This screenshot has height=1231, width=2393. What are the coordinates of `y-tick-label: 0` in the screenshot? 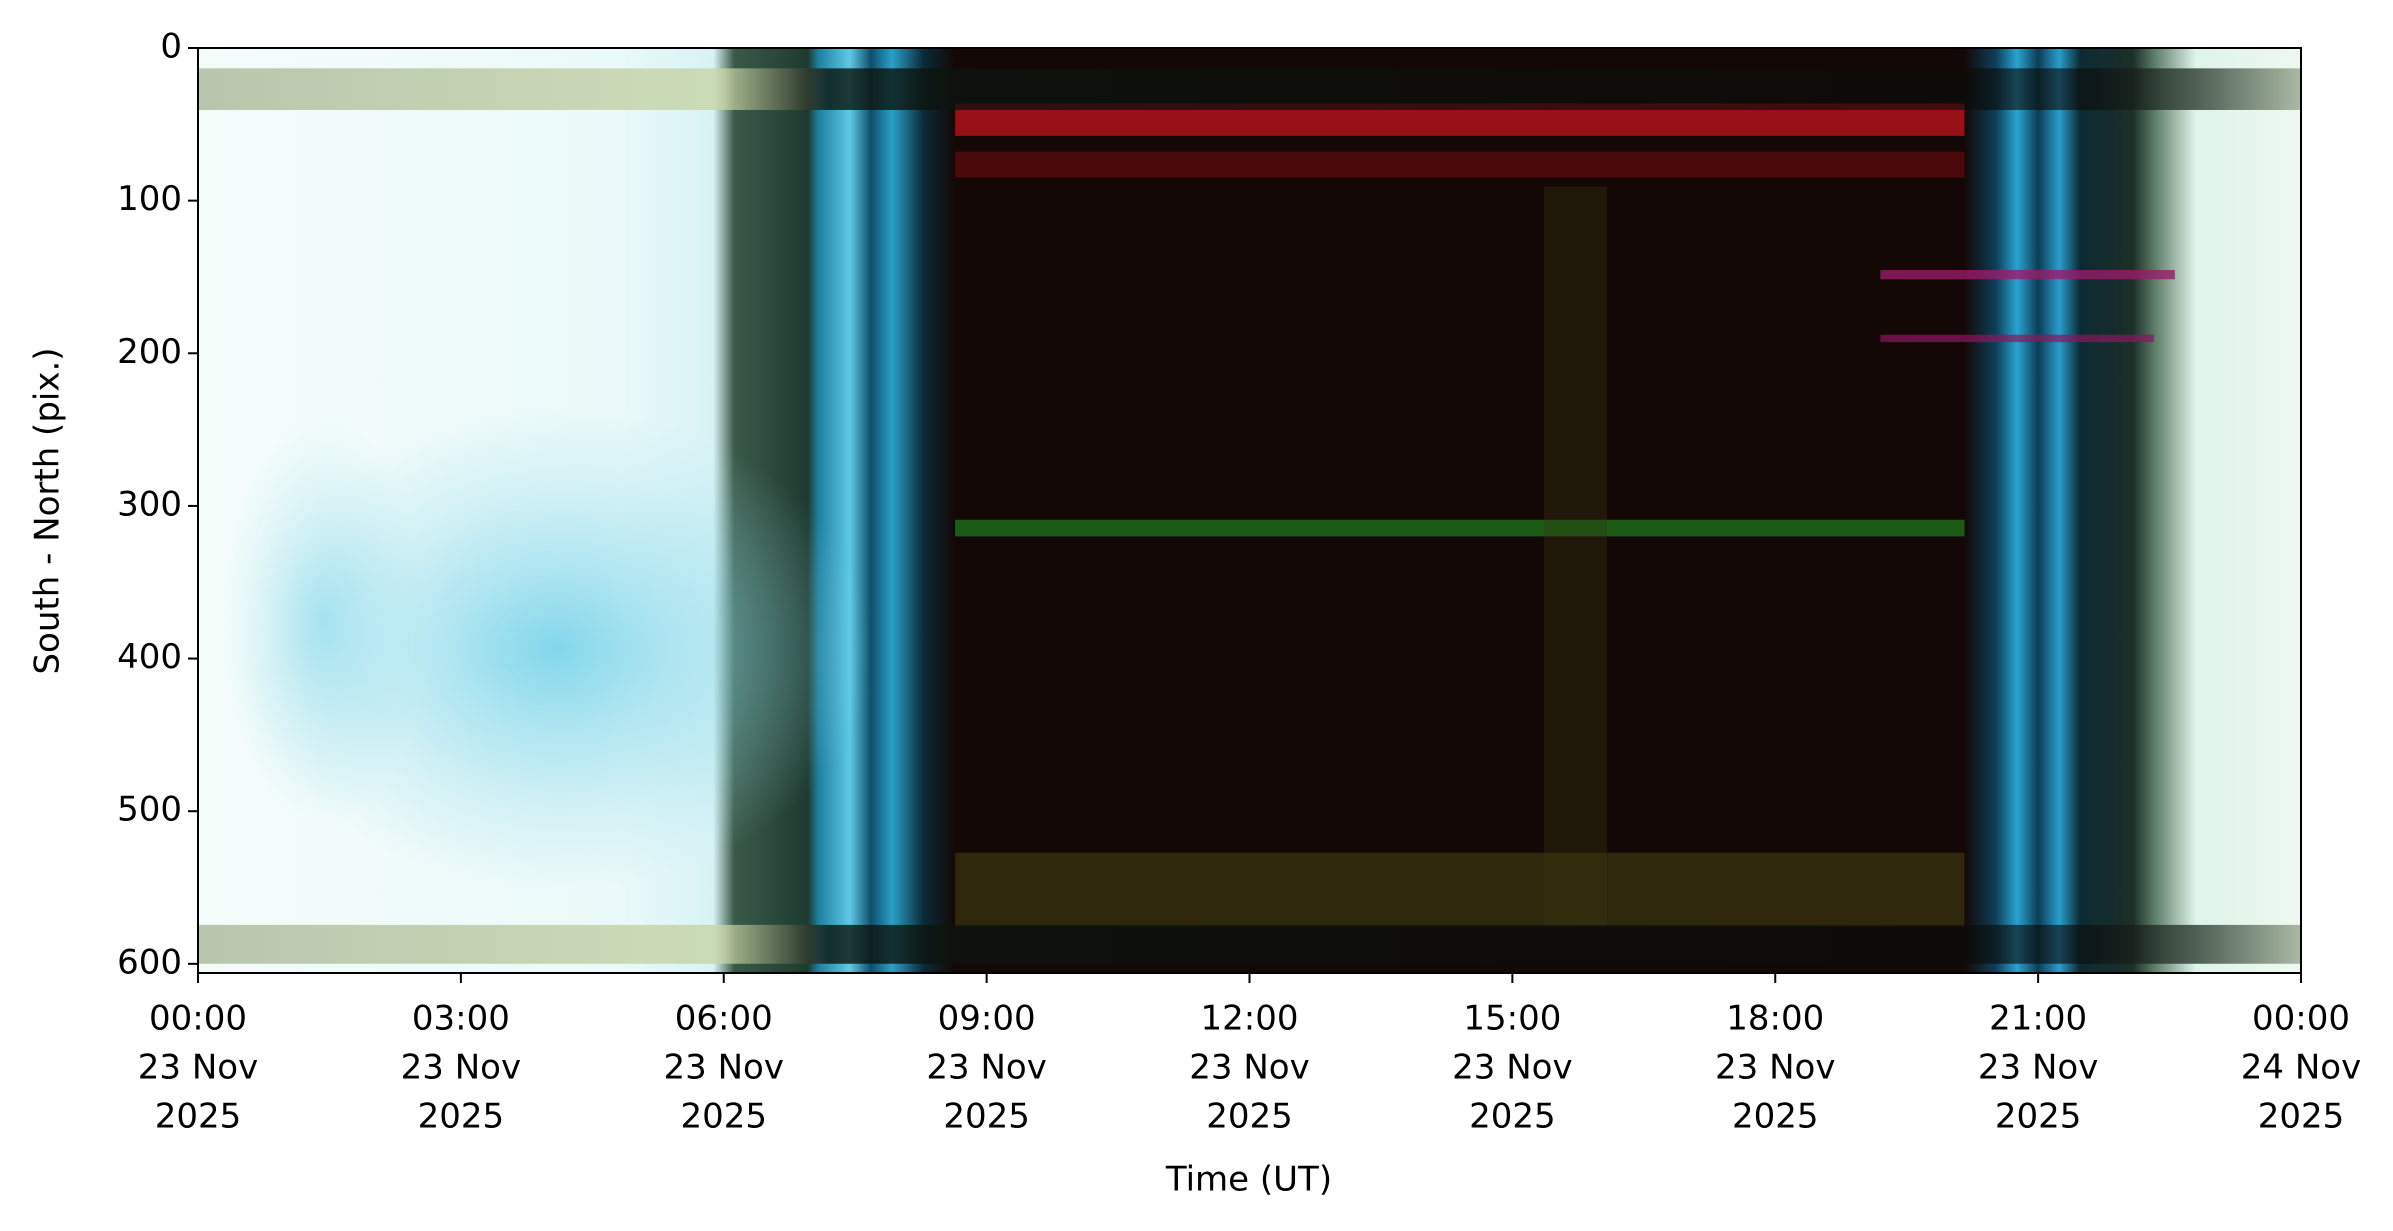 It's located at (171, 47).